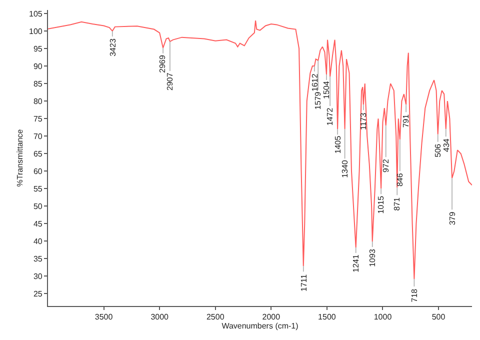  I want to click on y-tick-label: 85, so click(38, 83).